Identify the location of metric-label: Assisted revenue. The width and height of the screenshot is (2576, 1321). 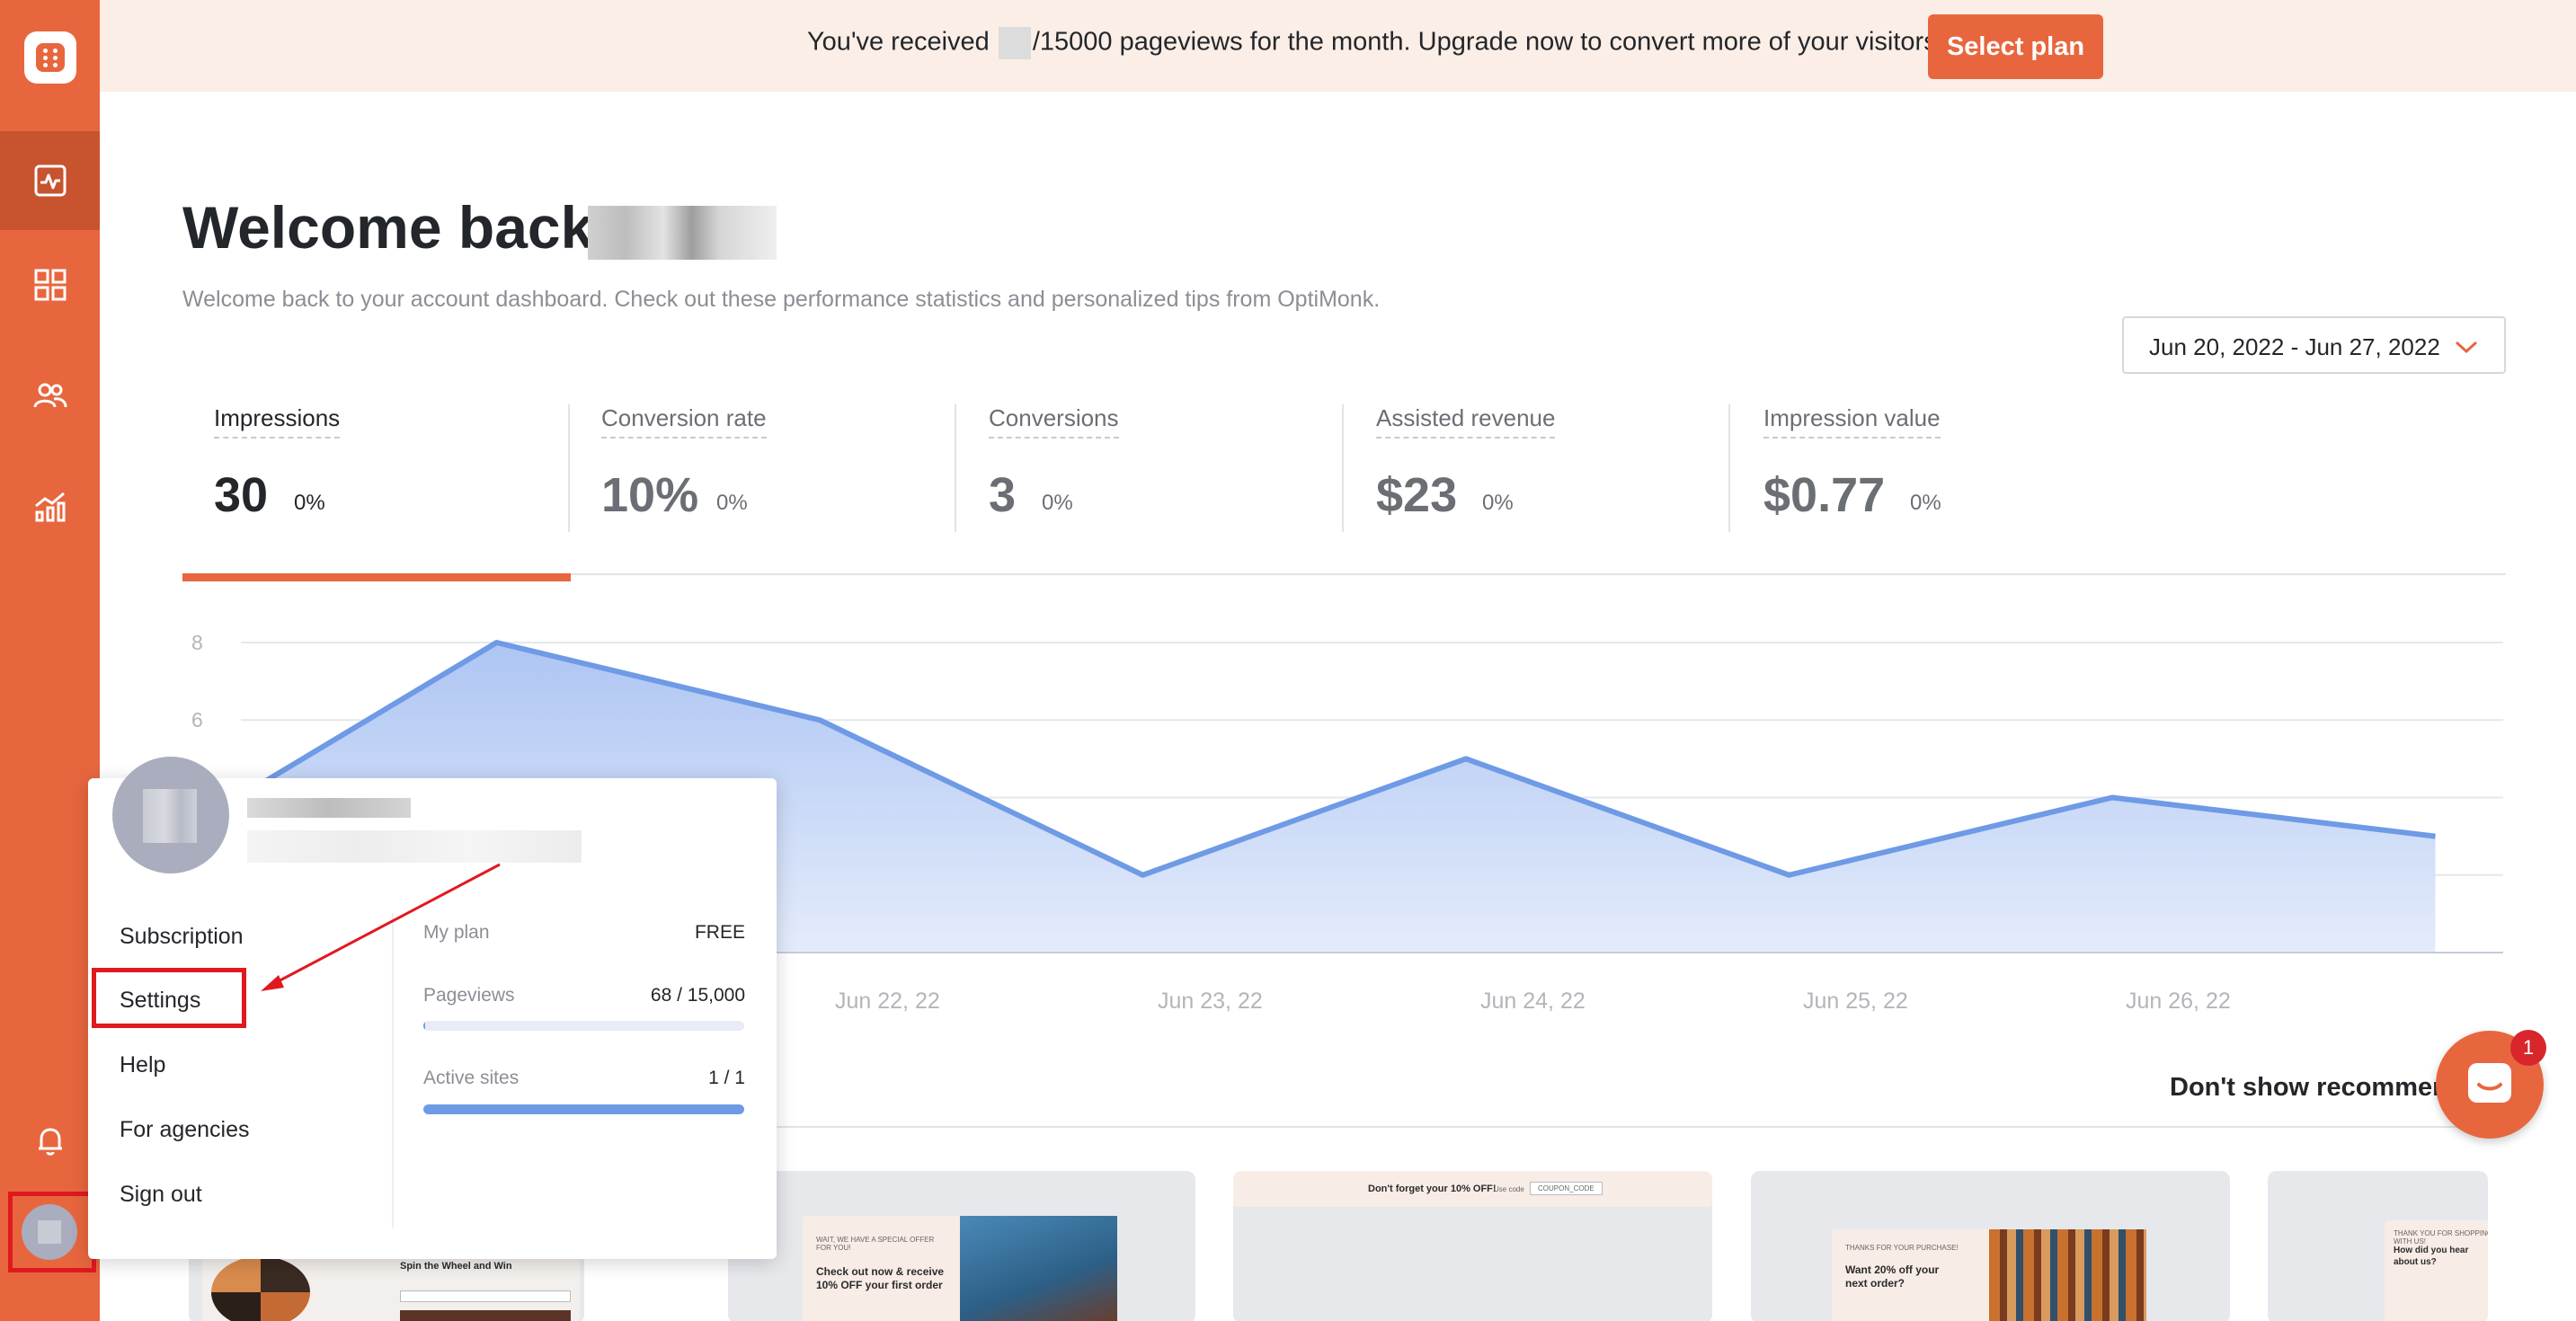
(1466, 421).